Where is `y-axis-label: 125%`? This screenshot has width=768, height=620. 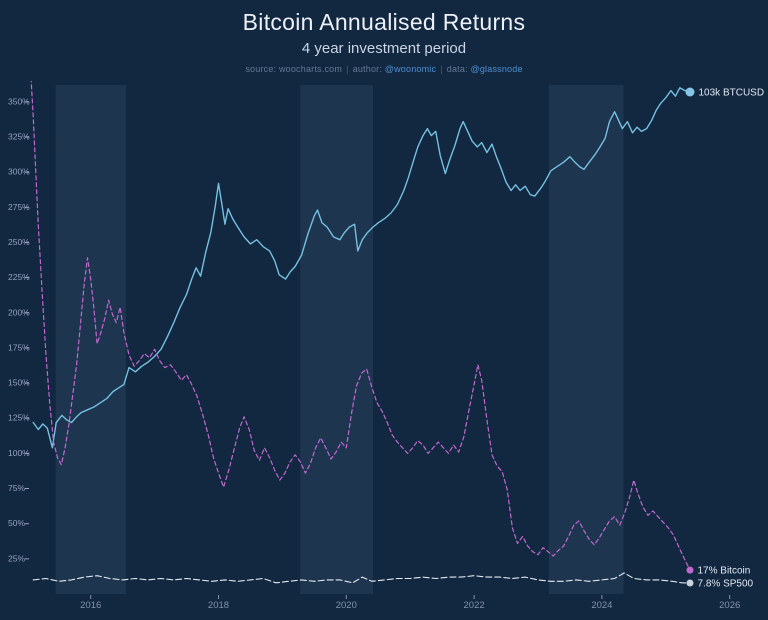
y-axis-label: 125% is located at coordinates (19, 418).